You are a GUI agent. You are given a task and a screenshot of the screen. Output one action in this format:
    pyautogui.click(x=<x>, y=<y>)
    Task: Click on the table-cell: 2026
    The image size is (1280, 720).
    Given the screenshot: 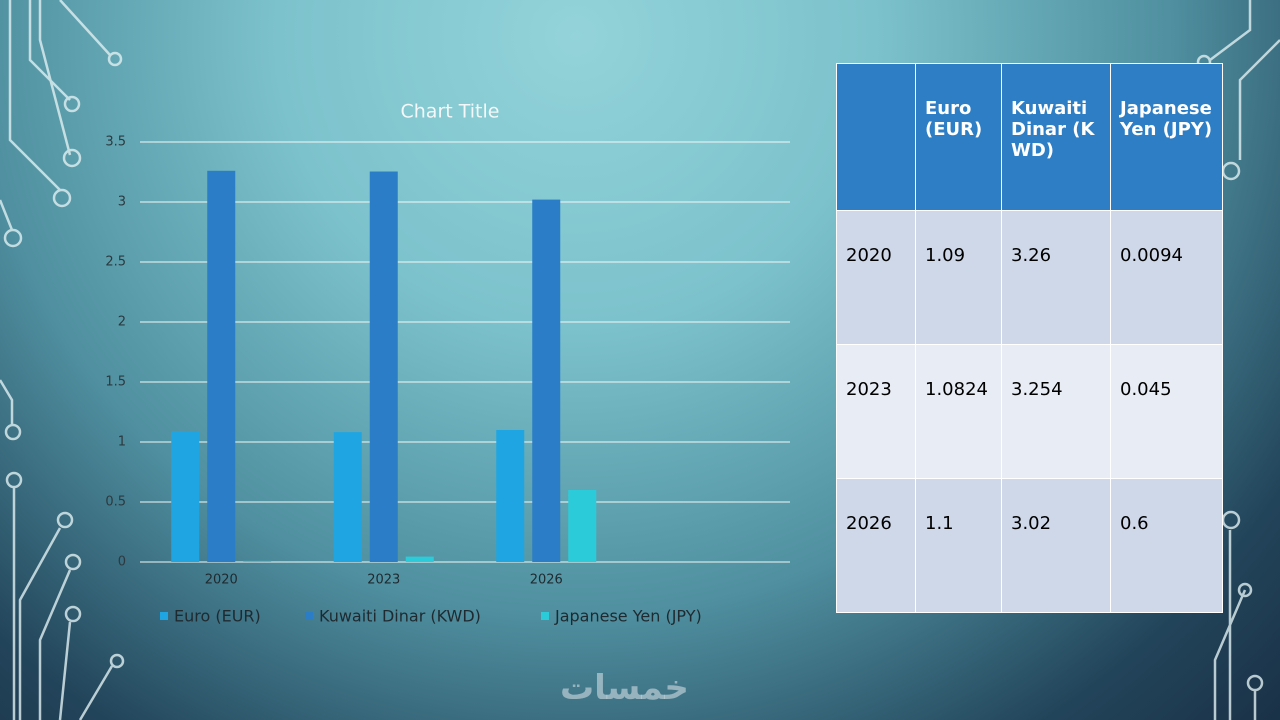 What is the action you would take?
    pyautogui.click(x=876, y=545)
    